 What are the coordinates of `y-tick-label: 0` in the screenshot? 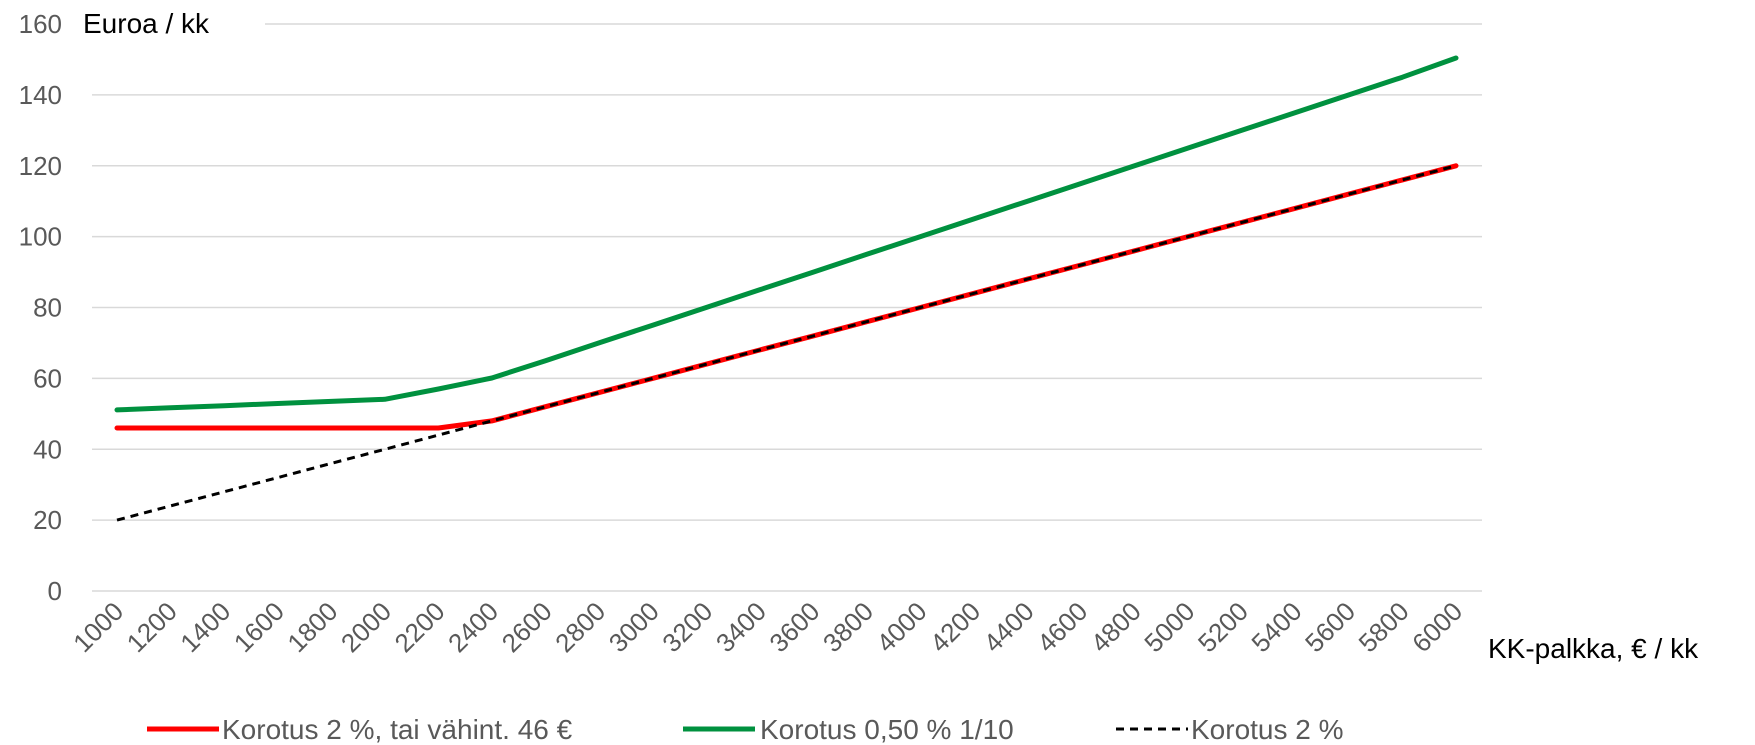 It's located at (55, 591).